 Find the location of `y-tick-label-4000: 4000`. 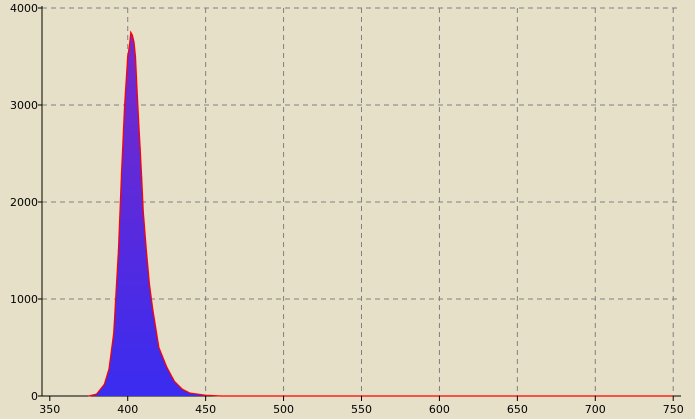

y-tick-label-4000: 4000 is located at coordinates (24, 8).